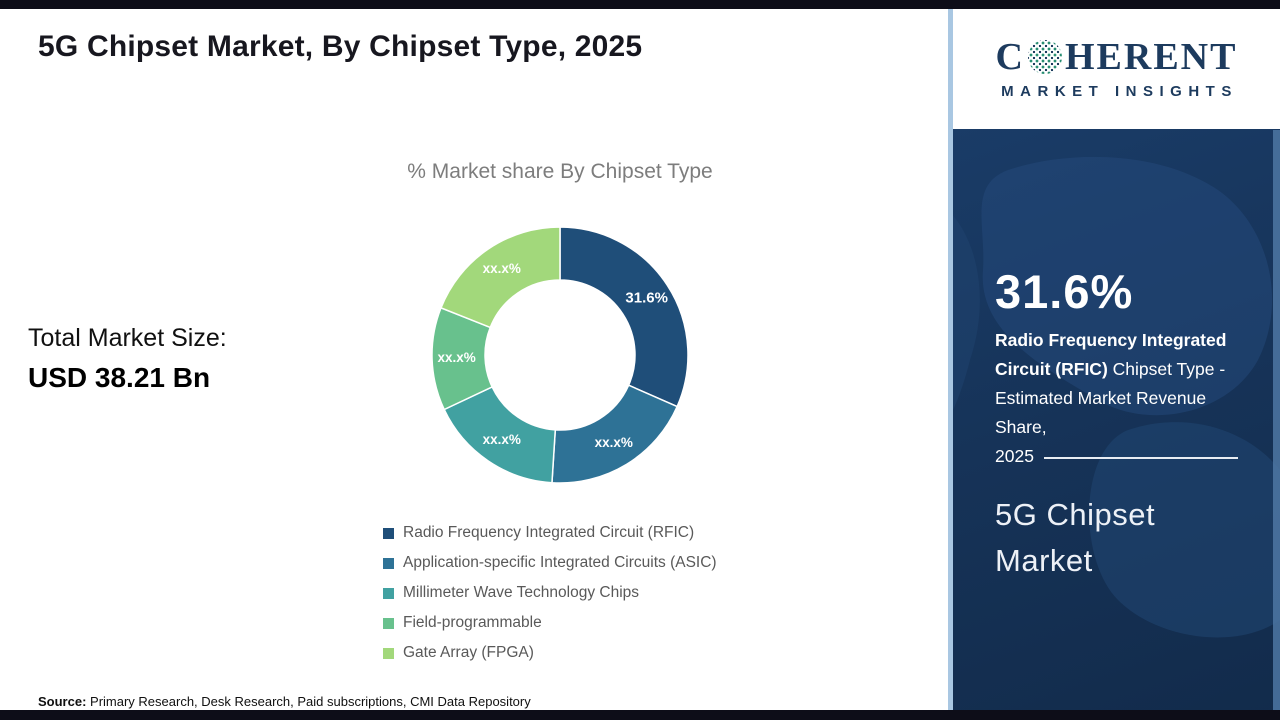 This screenshot has height=720, width=1280. What do you see at coordinates (950, 360) in the screenshot?
I see `panel-left-stripe` at bounding box center [950, 360].